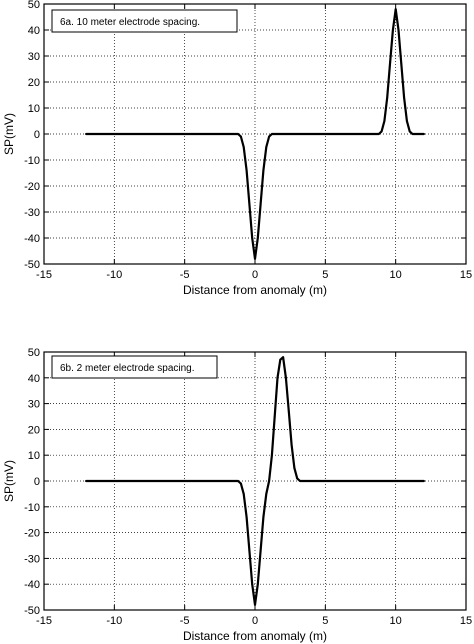 The width and height of the screenshot is (474, 644). I want to click on annotation-text: 6b. 2 meter electrode spacing., so click(127, 368).